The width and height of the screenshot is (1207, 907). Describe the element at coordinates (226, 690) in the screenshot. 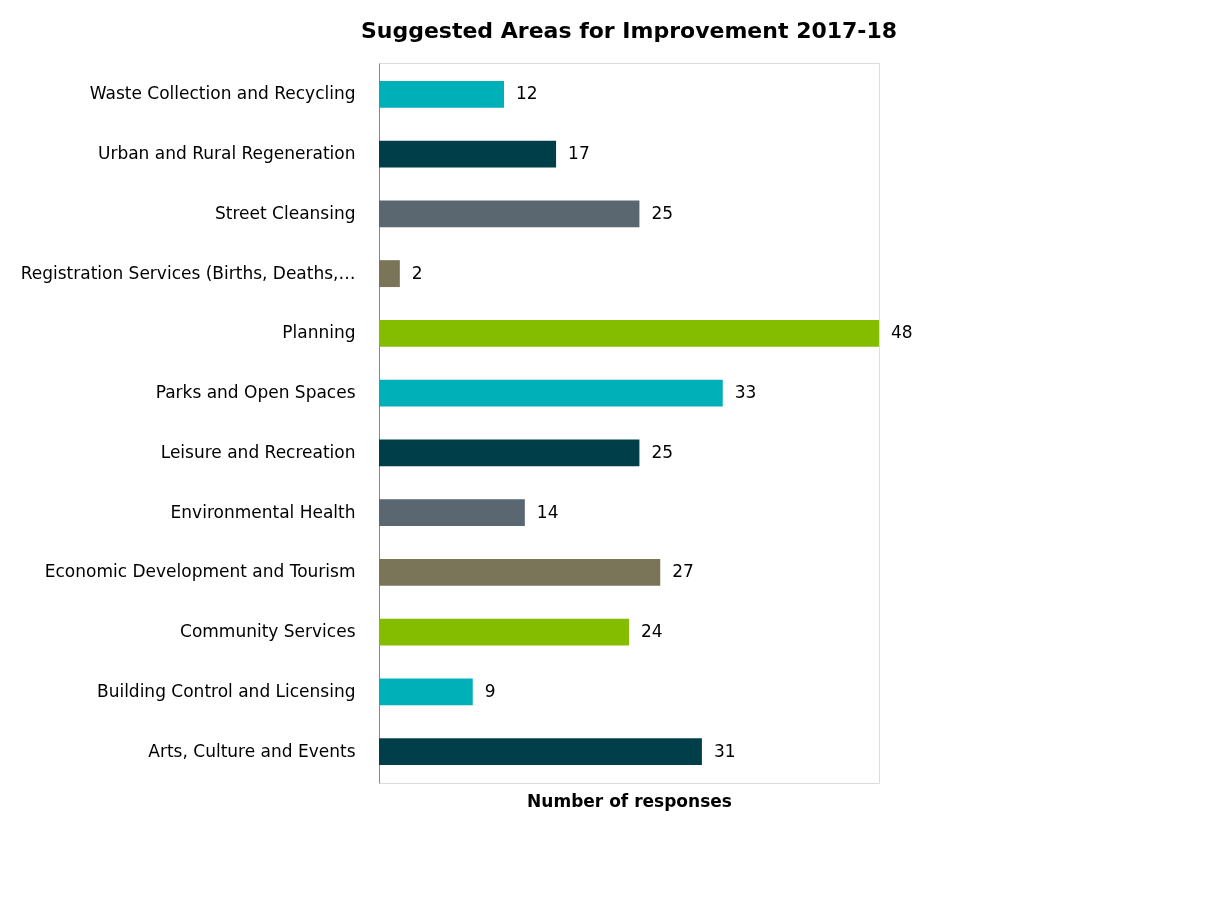

I see `y-tick-label: Building Control and Licensing` at that location.